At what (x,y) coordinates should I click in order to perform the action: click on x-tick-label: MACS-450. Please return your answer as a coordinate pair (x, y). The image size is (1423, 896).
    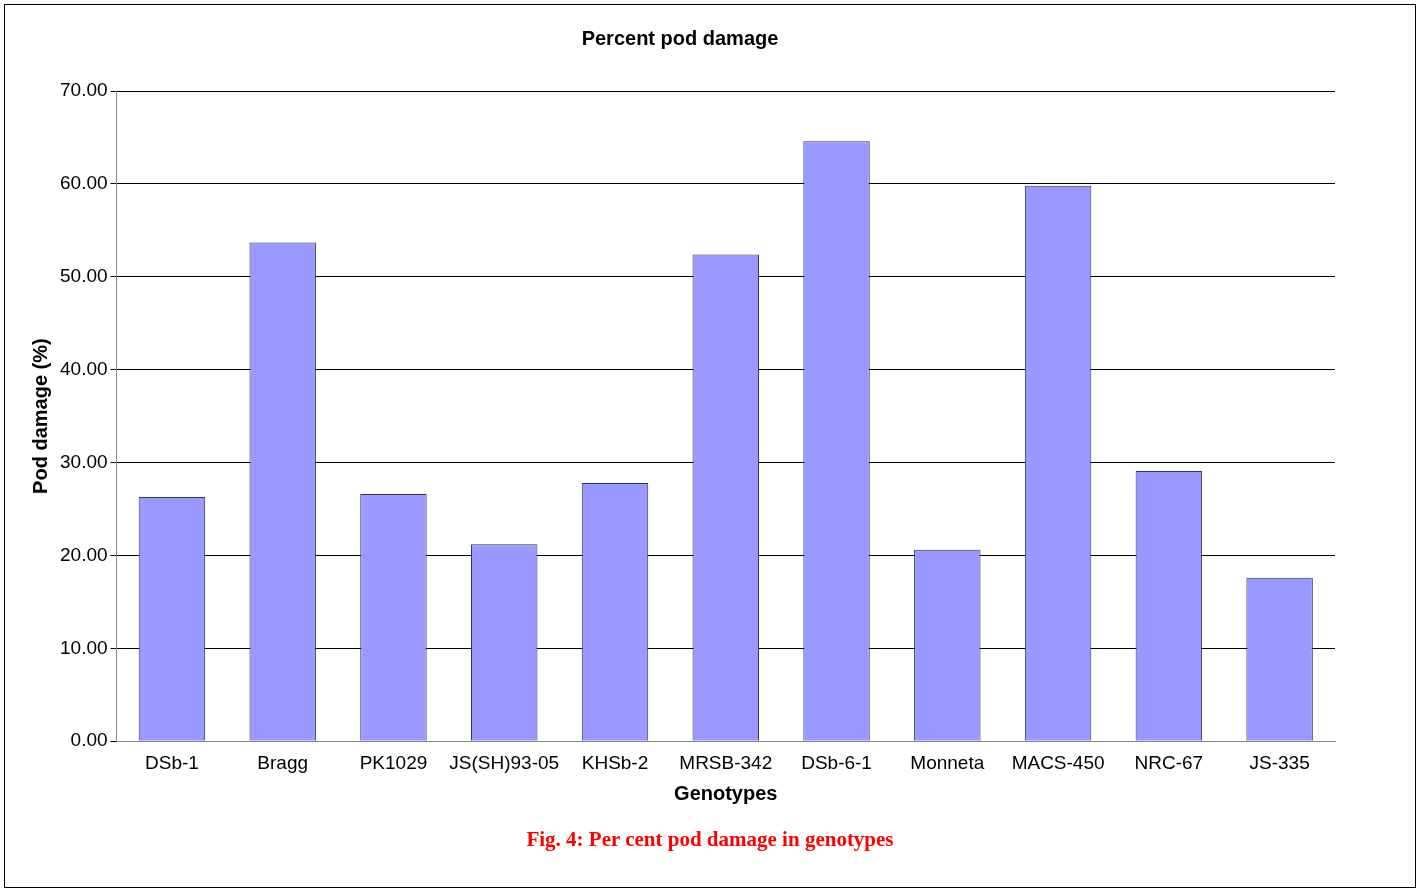
    Looking at the image, I should click on (1058, 762).